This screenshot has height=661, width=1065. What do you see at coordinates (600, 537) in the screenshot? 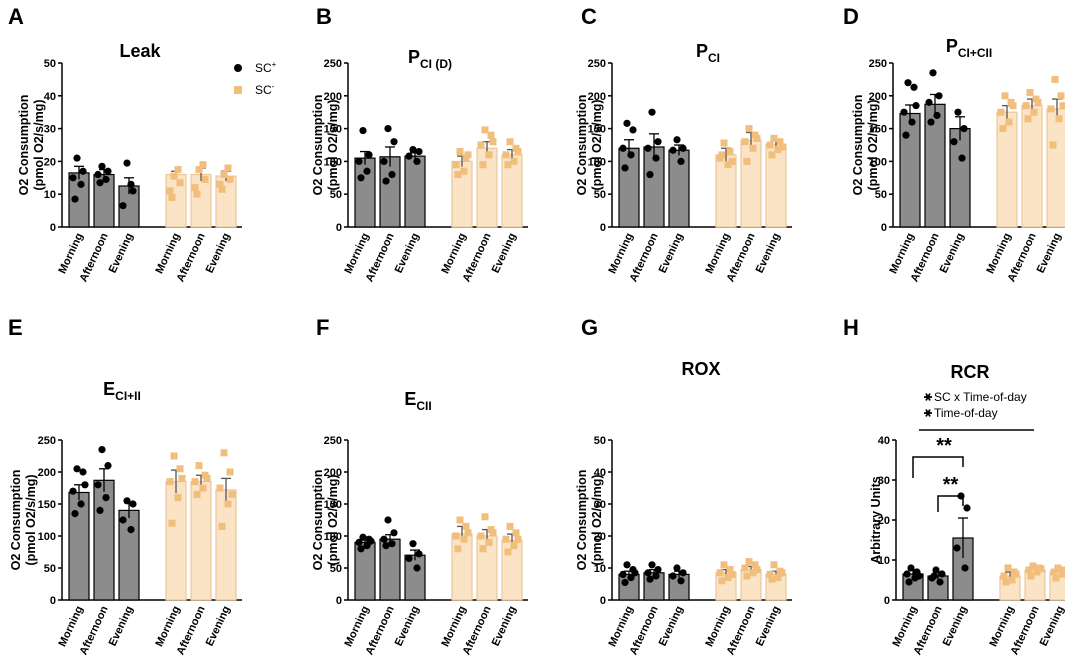
I see `y-tick-label: 20` at bounding box center [600, 537].